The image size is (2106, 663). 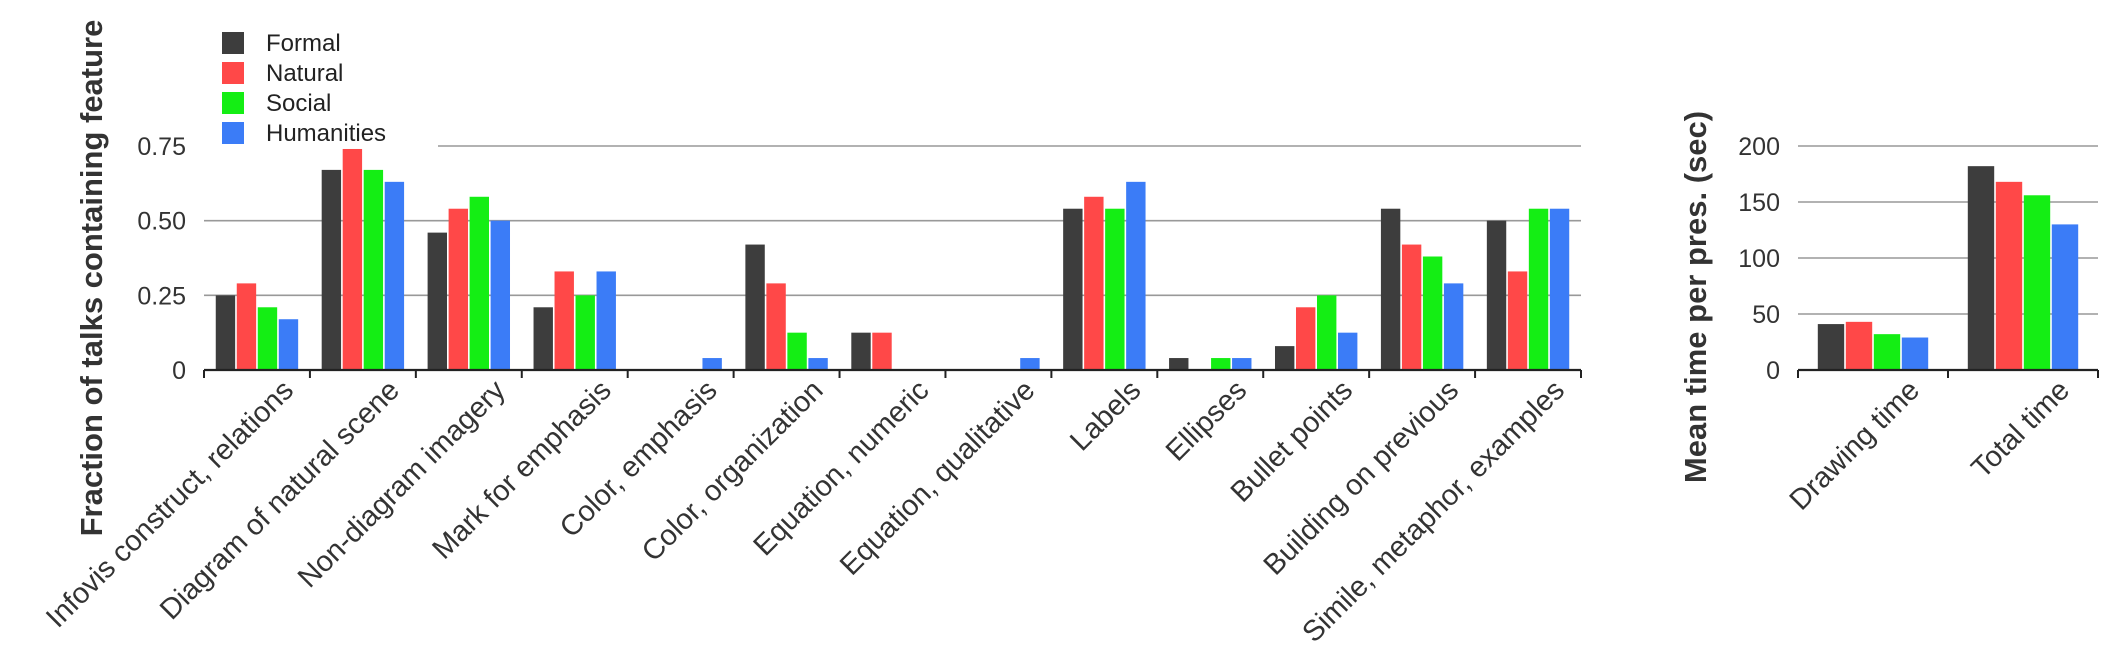 What do you see at coordinates (304, 73) in the screenshot?
I see `legend-label-natural: Natural` at bounding box center [304, 73].